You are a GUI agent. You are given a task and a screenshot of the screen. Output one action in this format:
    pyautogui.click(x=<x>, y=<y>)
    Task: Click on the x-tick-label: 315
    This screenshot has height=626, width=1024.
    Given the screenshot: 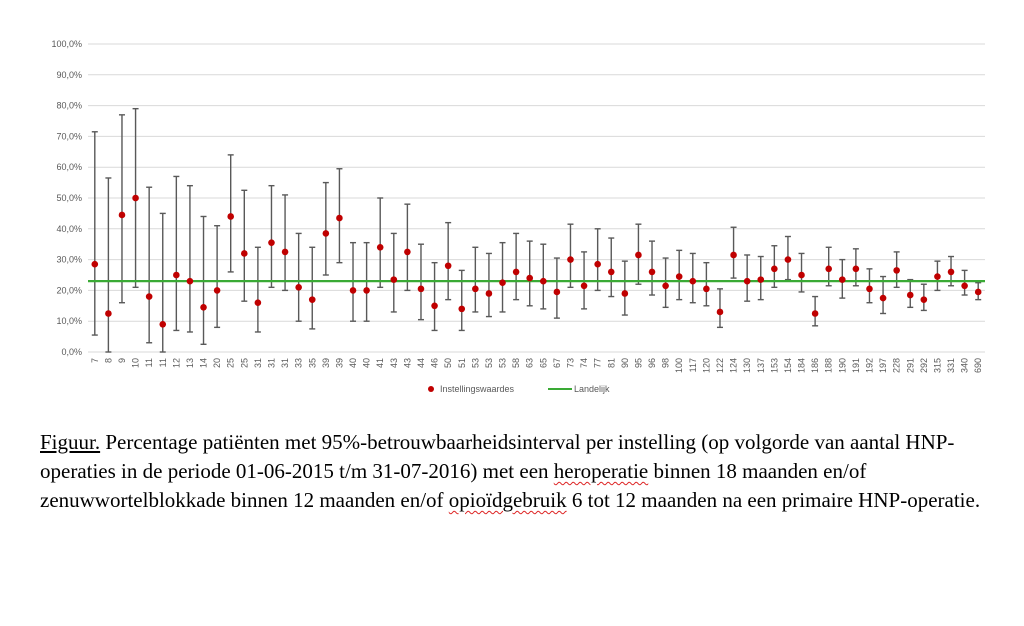 What is the action you would take?
    pyautogui.click(x=937, y=365)
    